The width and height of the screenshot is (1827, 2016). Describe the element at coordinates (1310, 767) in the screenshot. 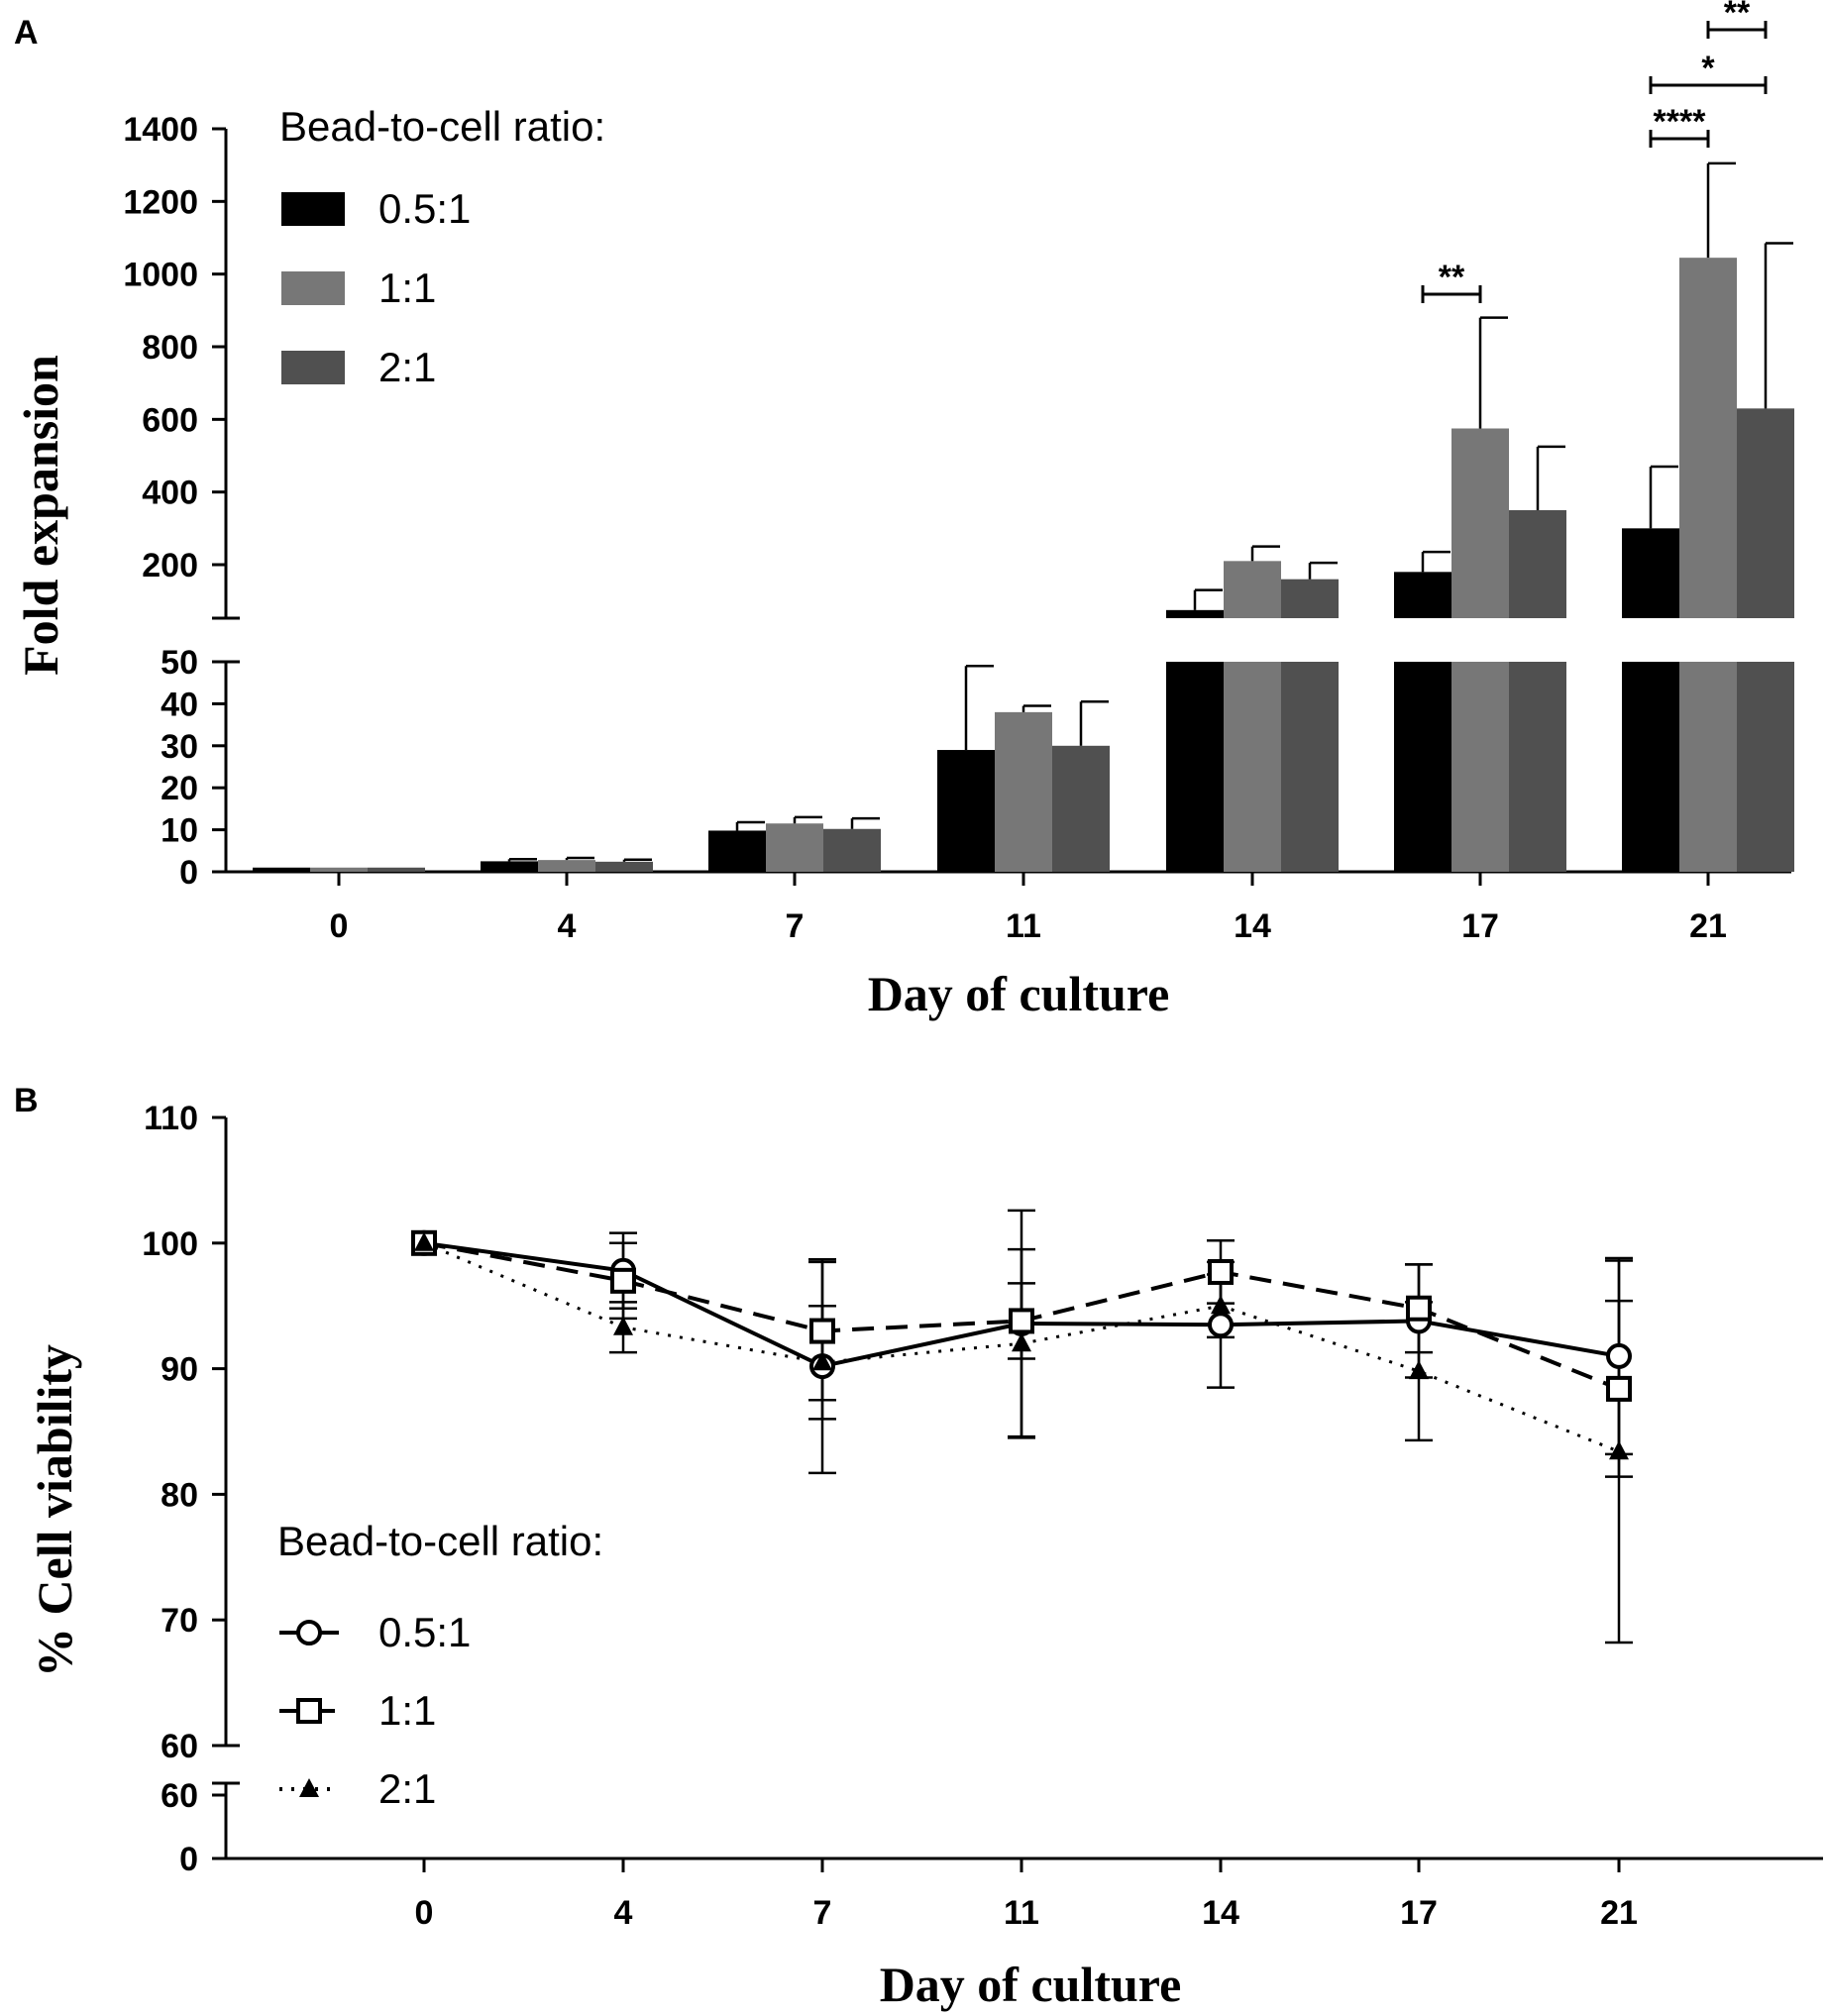

I see `bar-day14-ratio-2:1-lower` at that location.